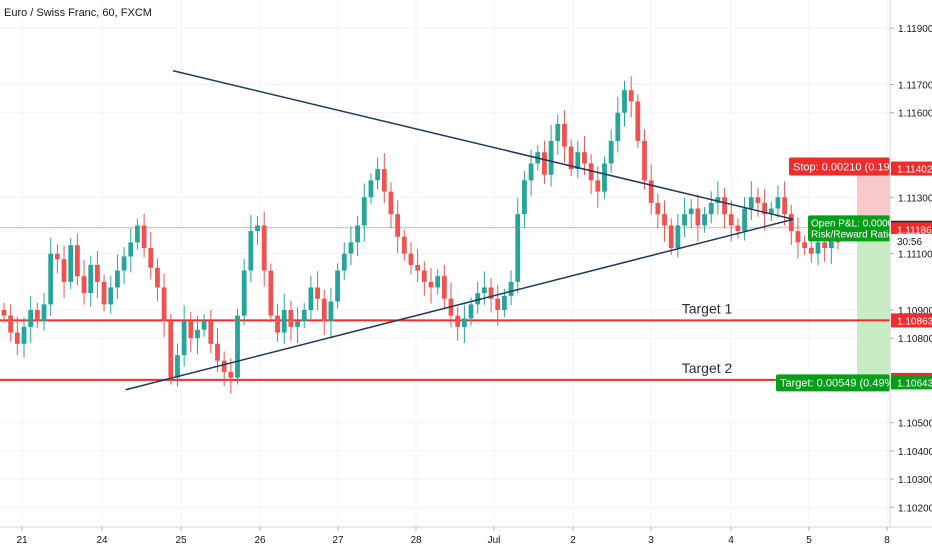  Describe the element at coordinates (260, 540) in the screenshot. I see `x-tick-label: 26` at that location.